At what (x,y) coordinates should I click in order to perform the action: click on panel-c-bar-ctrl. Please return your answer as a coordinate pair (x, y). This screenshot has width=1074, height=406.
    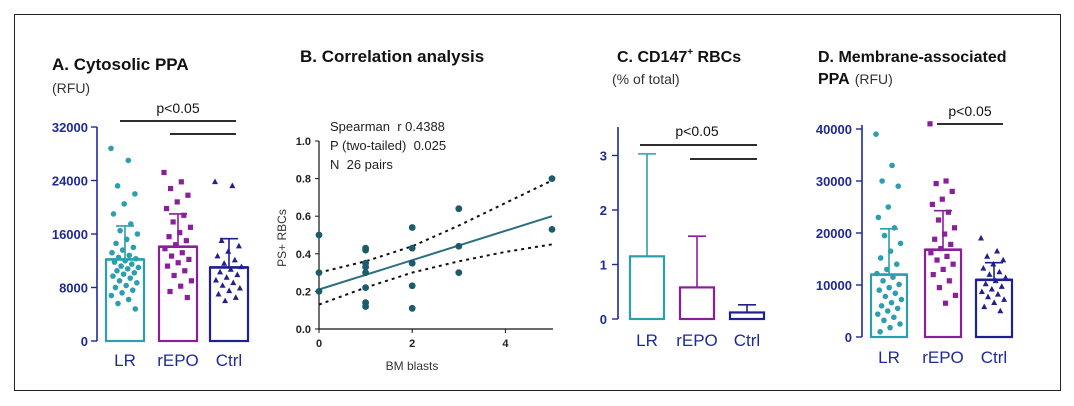
    Looking at the image, I should click on (747, 316).